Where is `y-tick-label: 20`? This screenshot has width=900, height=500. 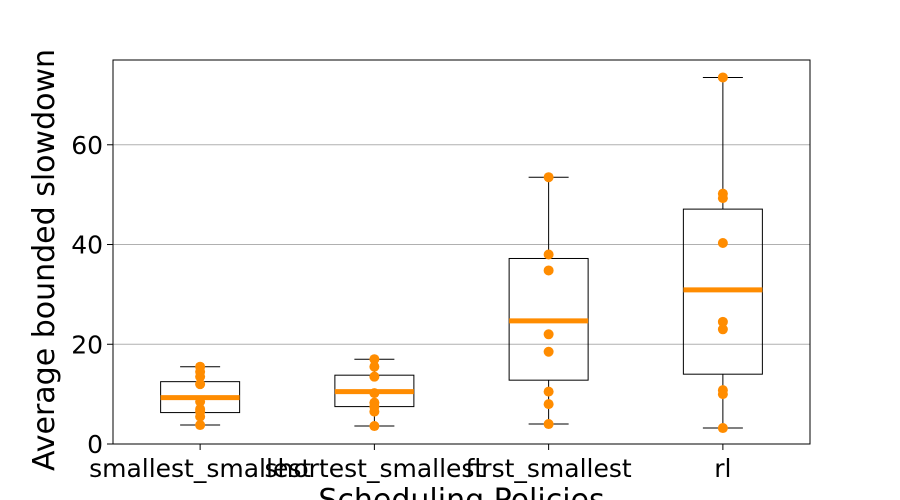
y-tick-label: 20 is located at coordinates (87, 344).